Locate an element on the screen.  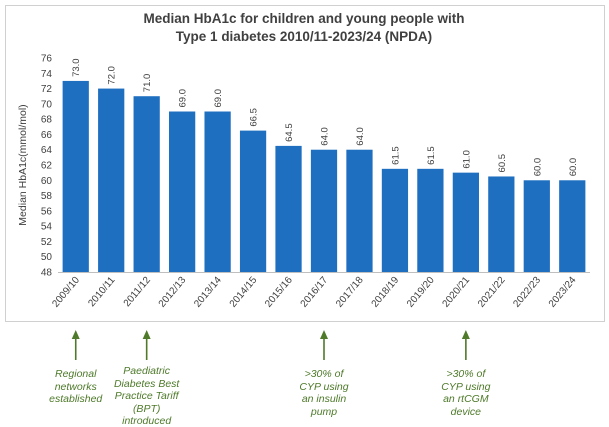
bar-value-label: 71.0 is located at coordinates (147, 83).